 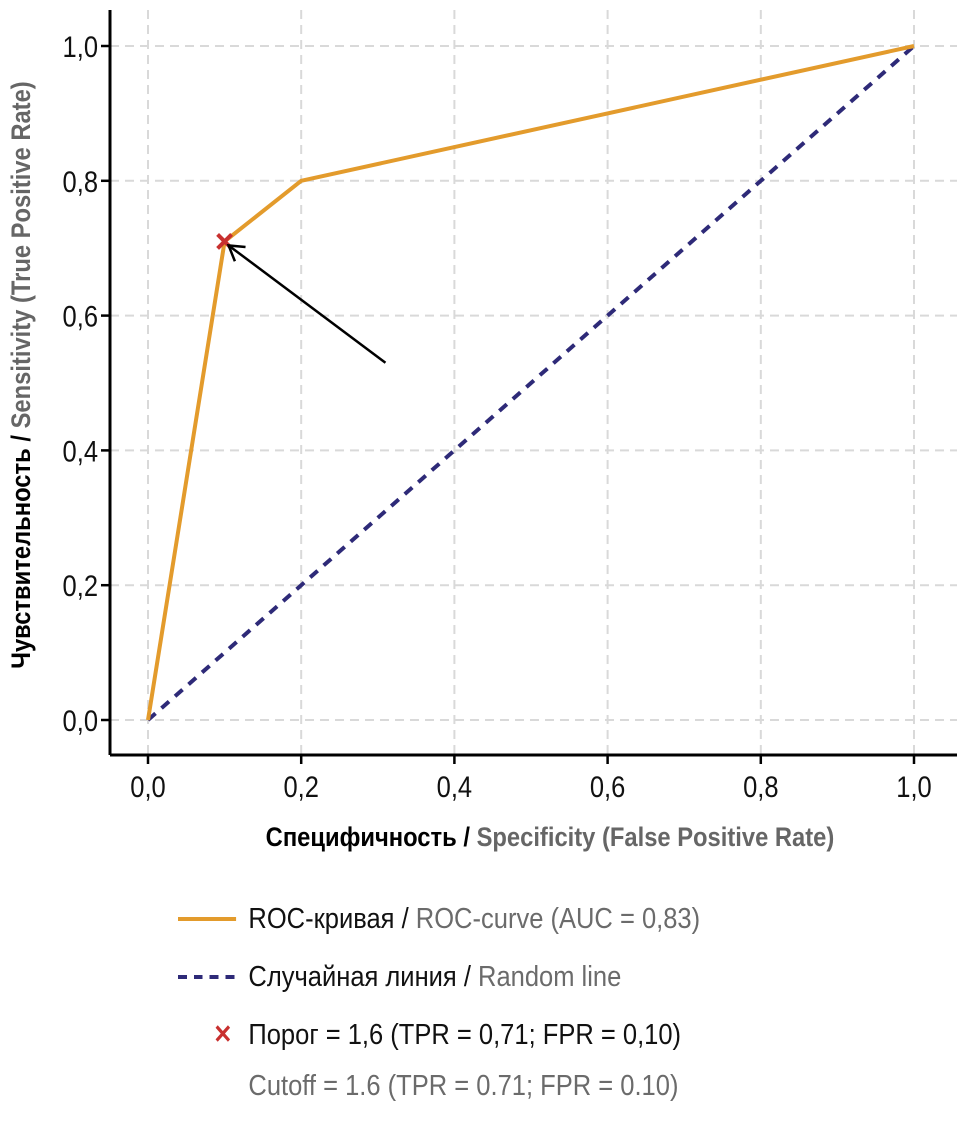 I want to click on y-tick-label: 0,4, so click(x=80, y=450).